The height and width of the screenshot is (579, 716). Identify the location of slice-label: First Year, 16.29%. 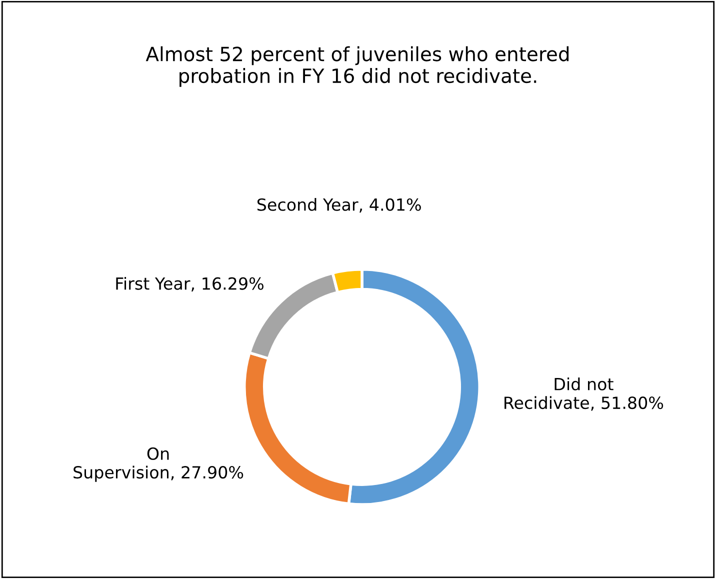
(190, 284).